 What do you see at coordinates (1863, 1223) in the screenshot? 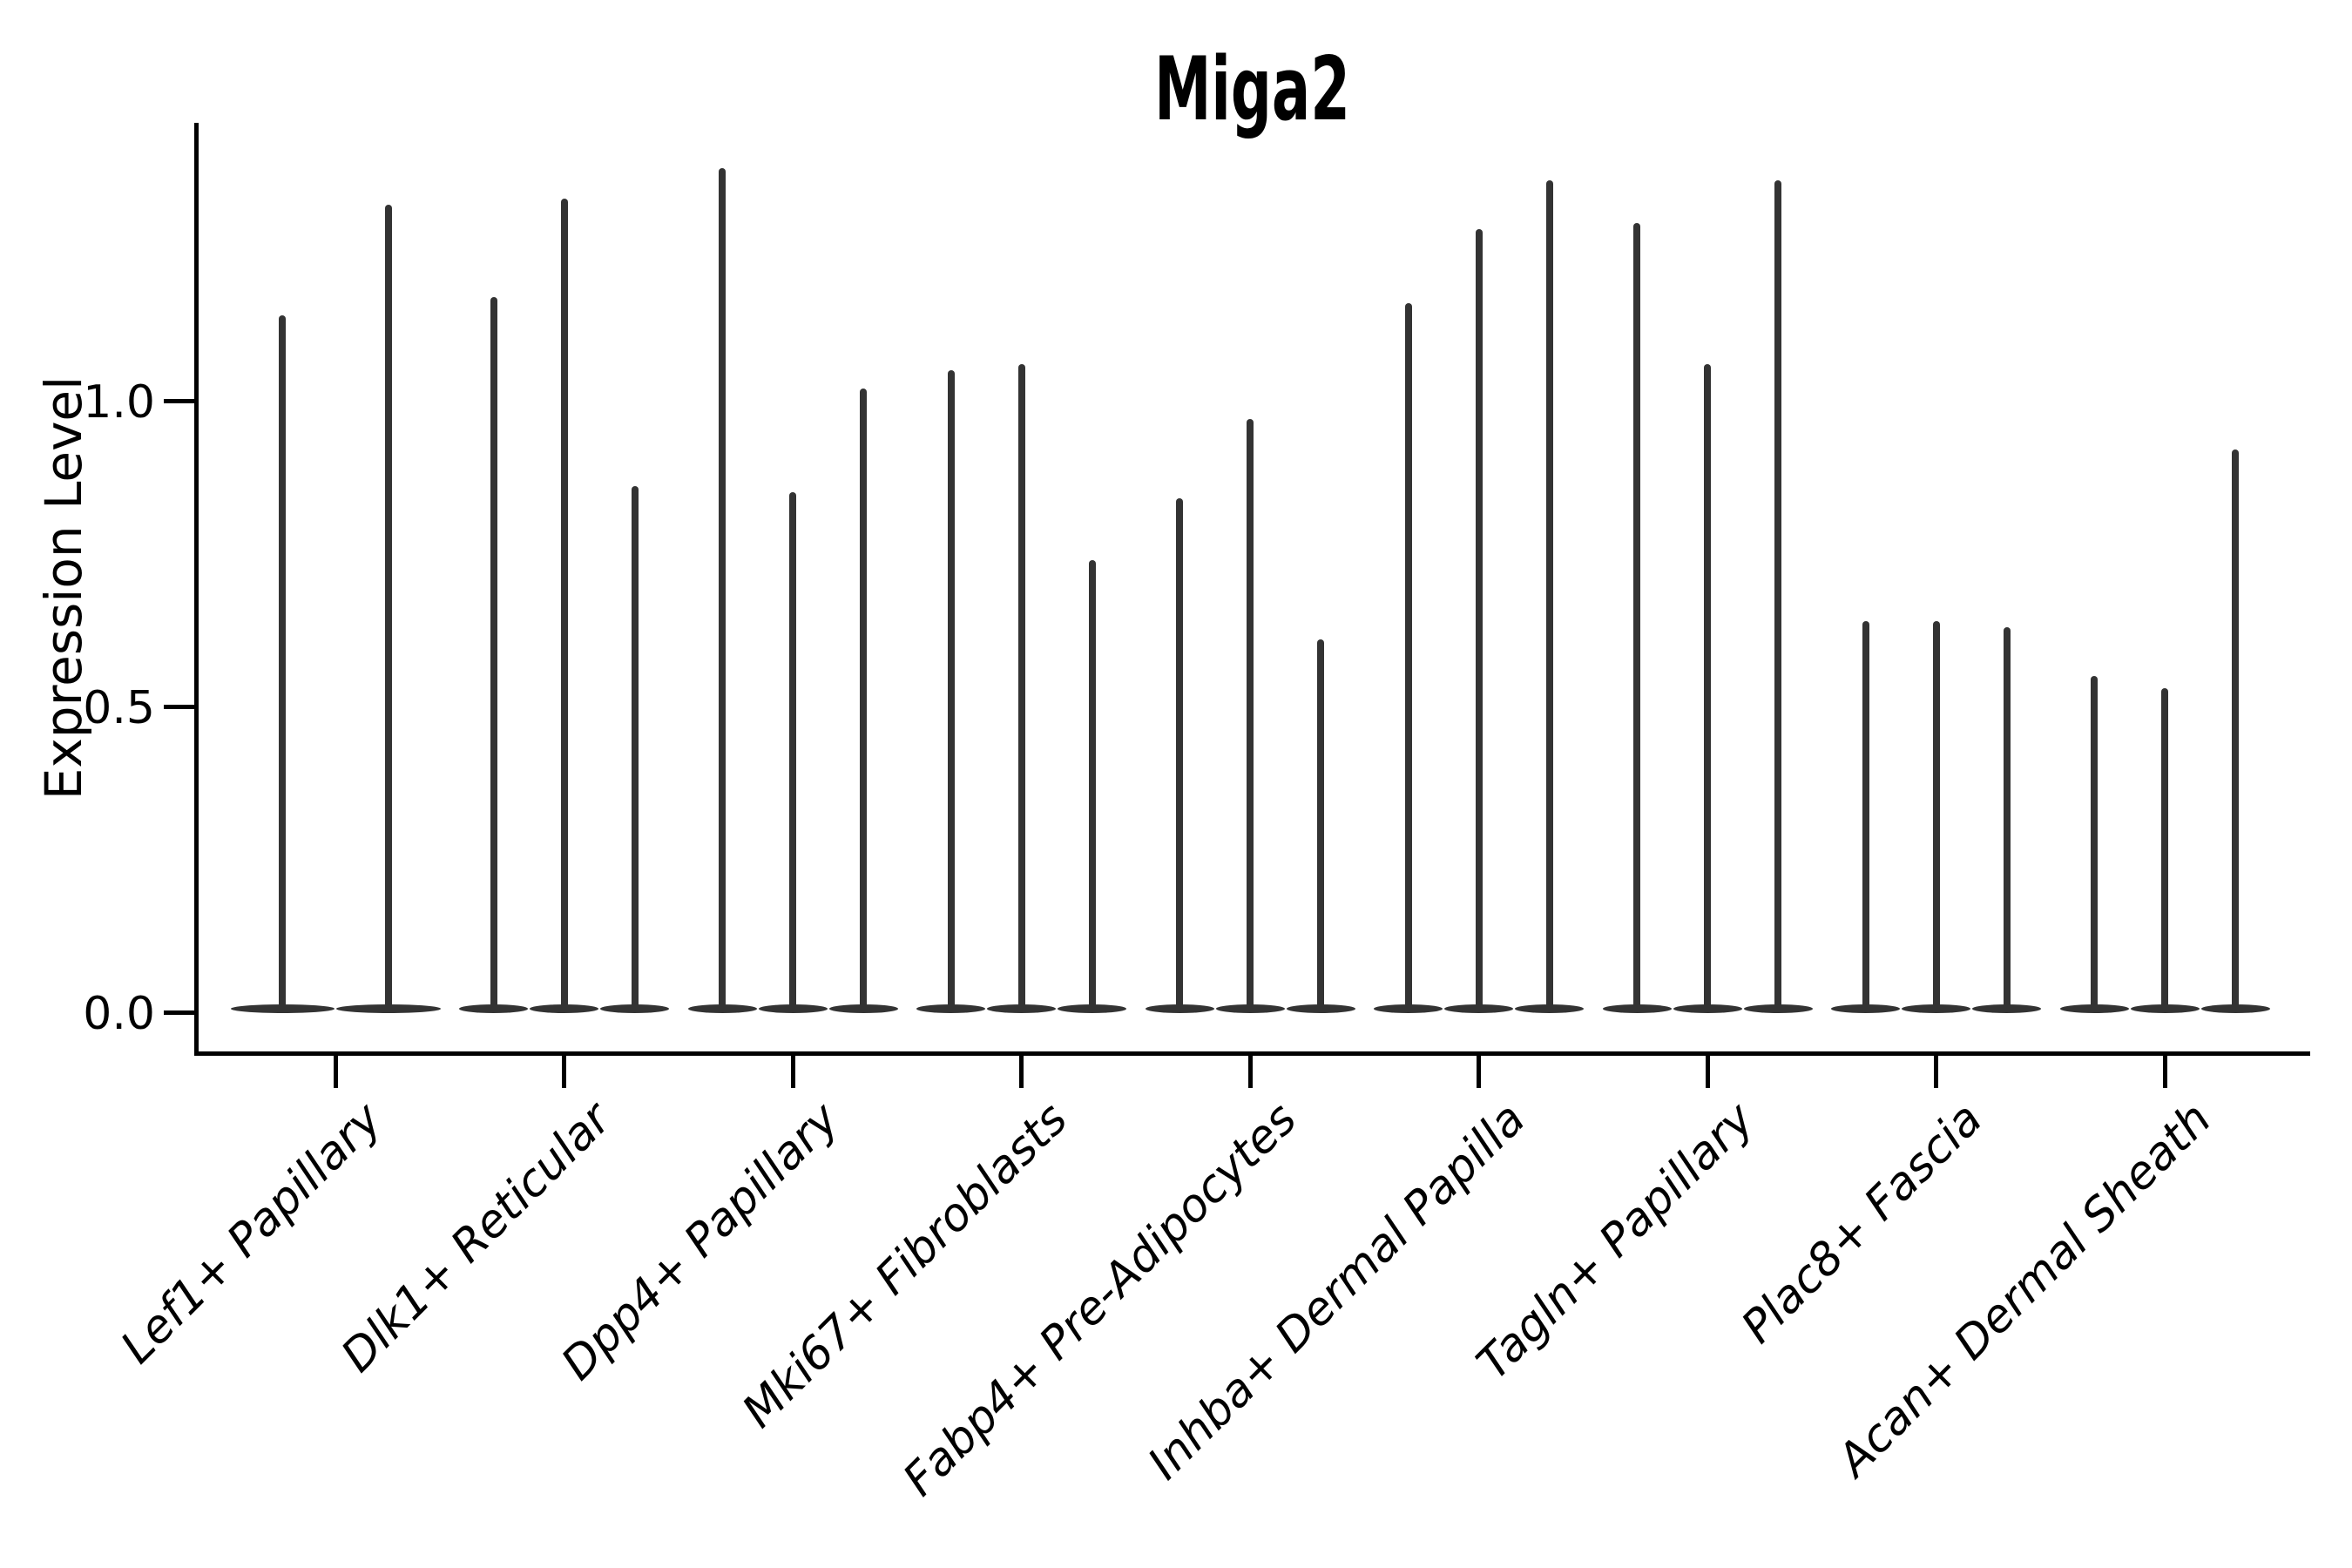
I see `x-axis-category-label: Plac8+ Fascia` at bounding box center [1863, 1223].